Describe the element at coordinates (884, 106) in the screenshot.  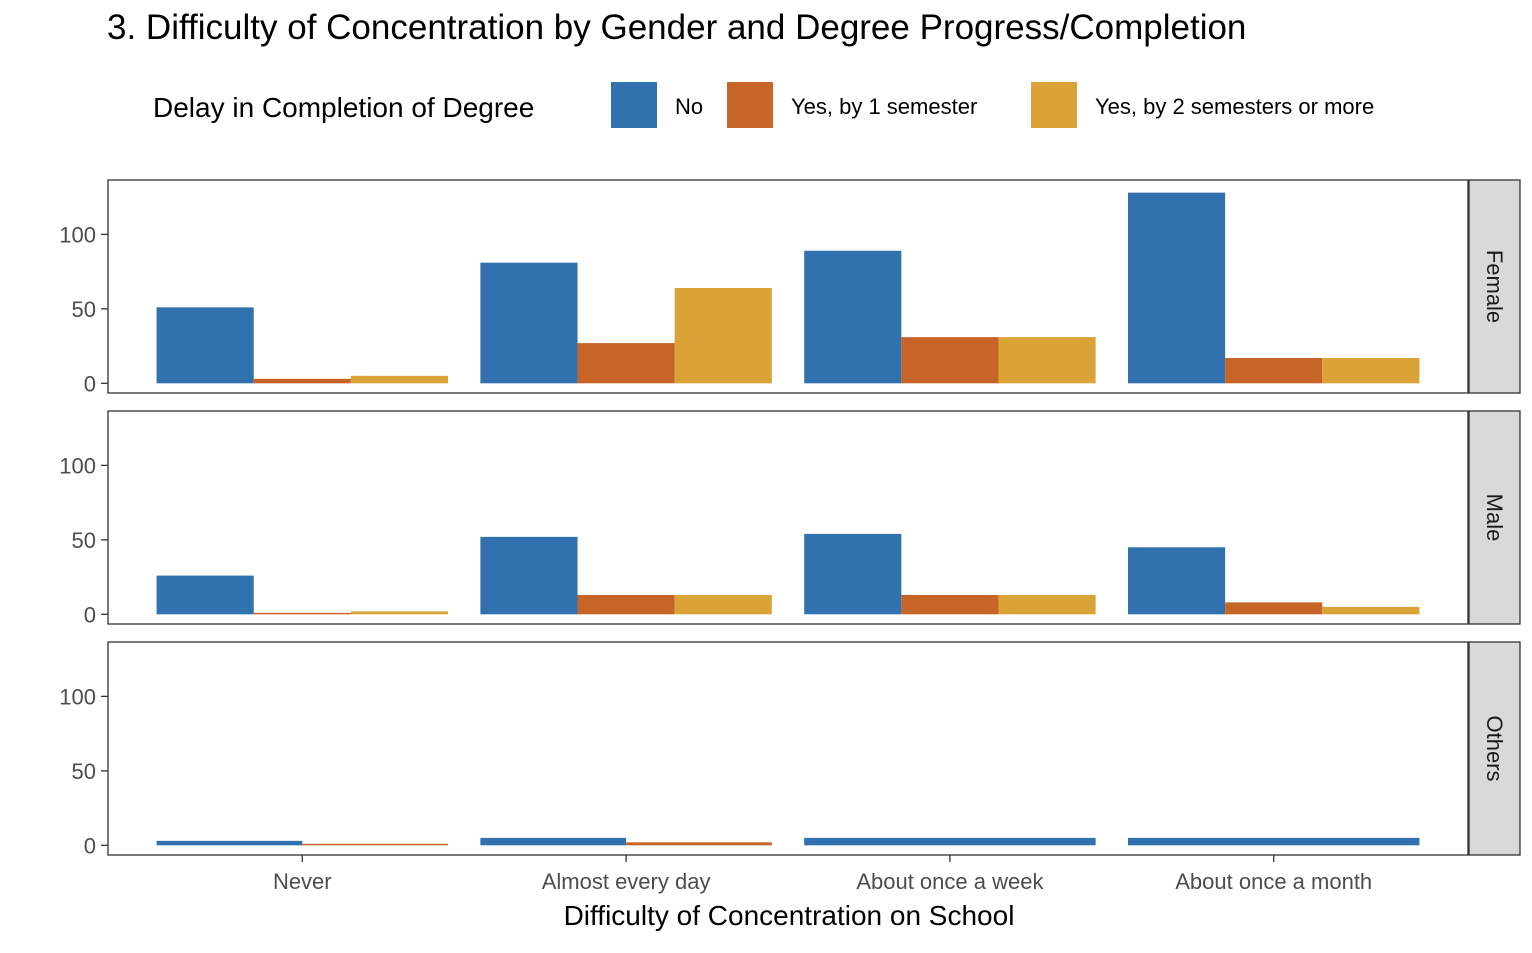
I see `legend-label-2: Yes, by 1 semester` at that location.